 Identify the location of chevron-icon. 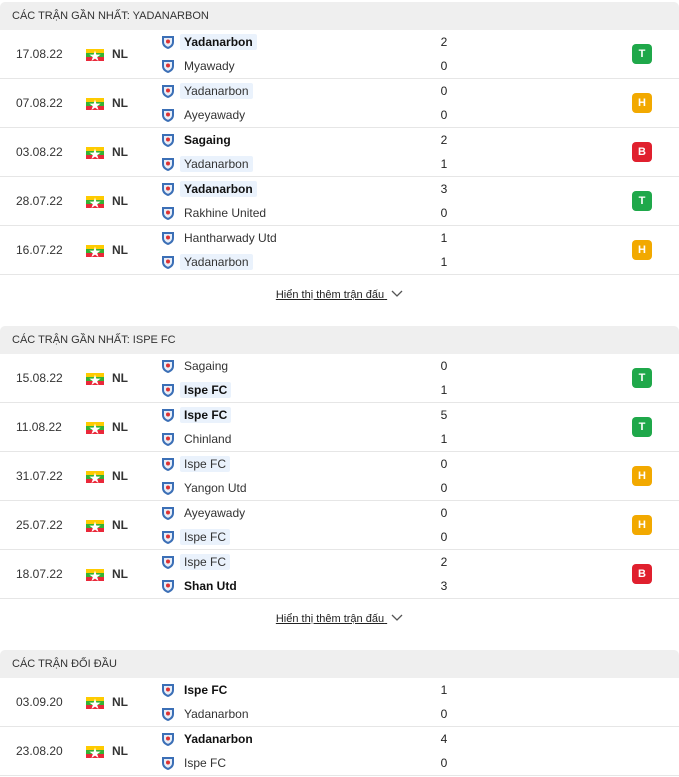
(393, 295).